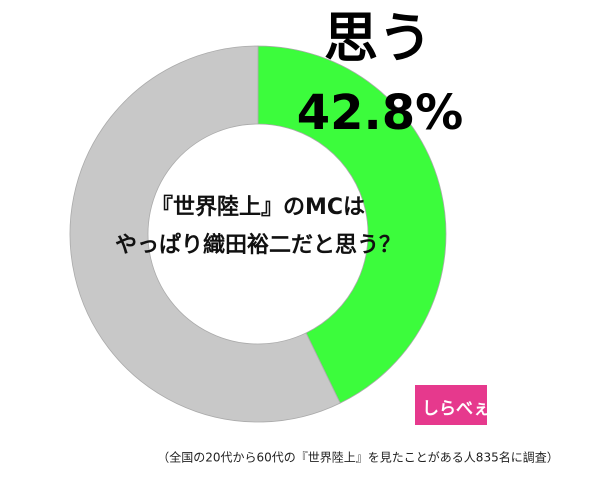  What do you see at coordinates (357, 457) in the screenshot?
I see `note: （全国の20代から60代の『世界陸上』を見たことがある人835名に調査）` at bounding box center [357, 457].